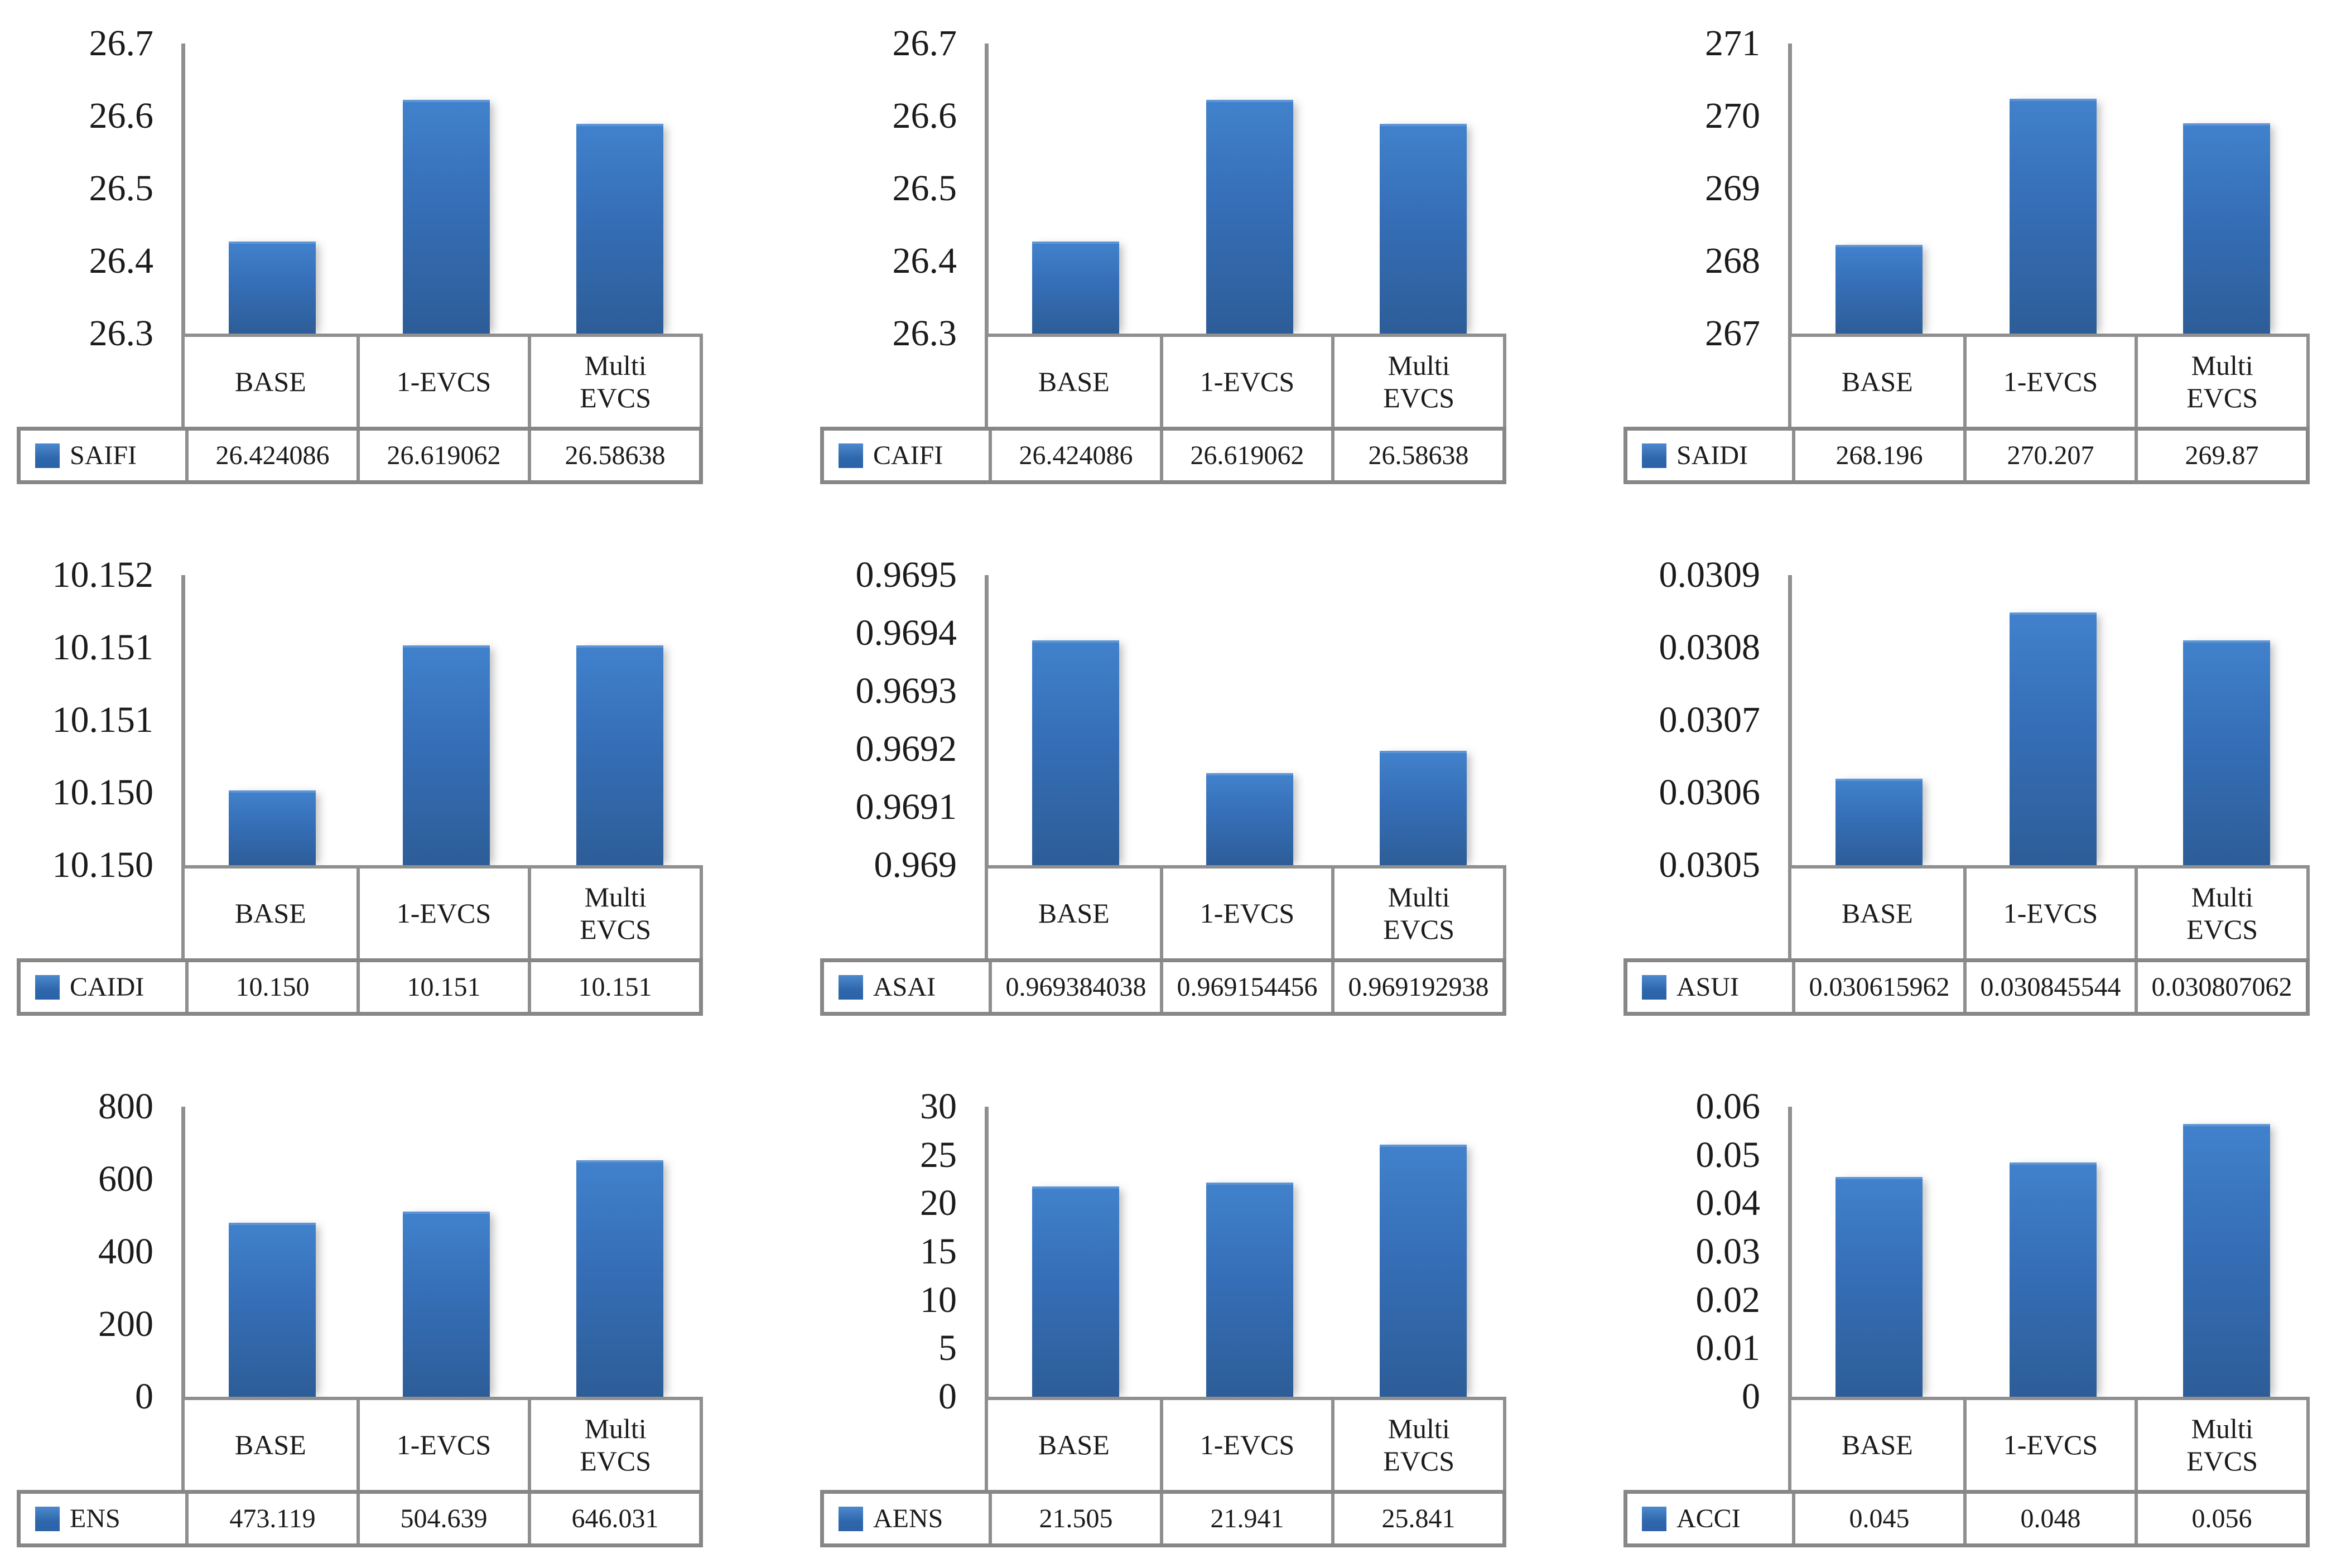  I want to click on series-name: CAIDI, so click(107, 987).